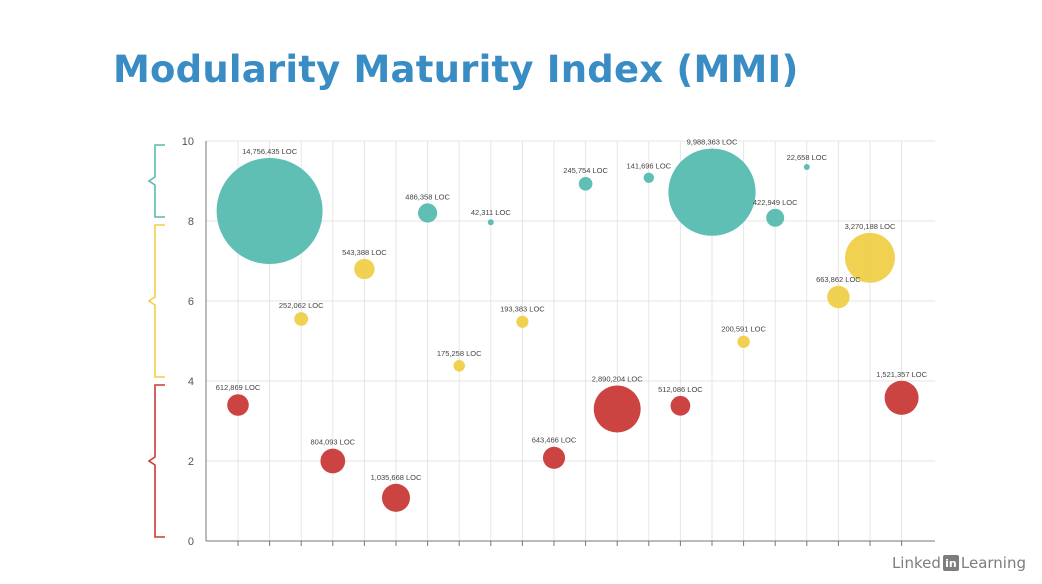  What do you see at coordinates (238, 387) in the screenshot?
I see `bubble-label-1: 612,869 LOC` at bounding box center [238, 387].